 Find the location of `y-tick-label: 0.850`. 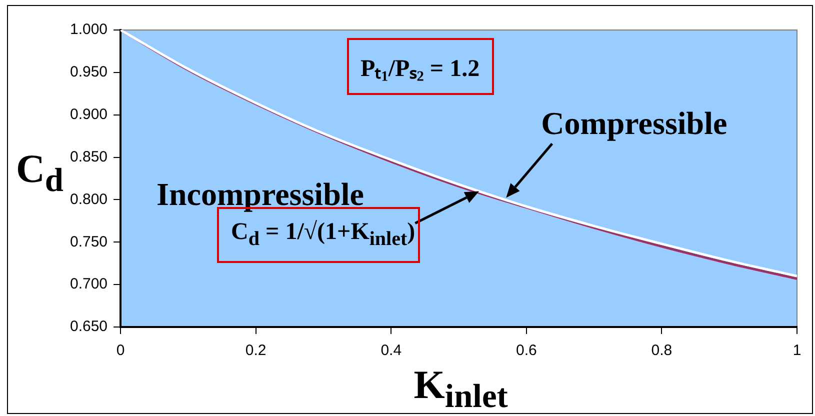

y-tick-label: 0.850 is located at coordinates (89, 157).